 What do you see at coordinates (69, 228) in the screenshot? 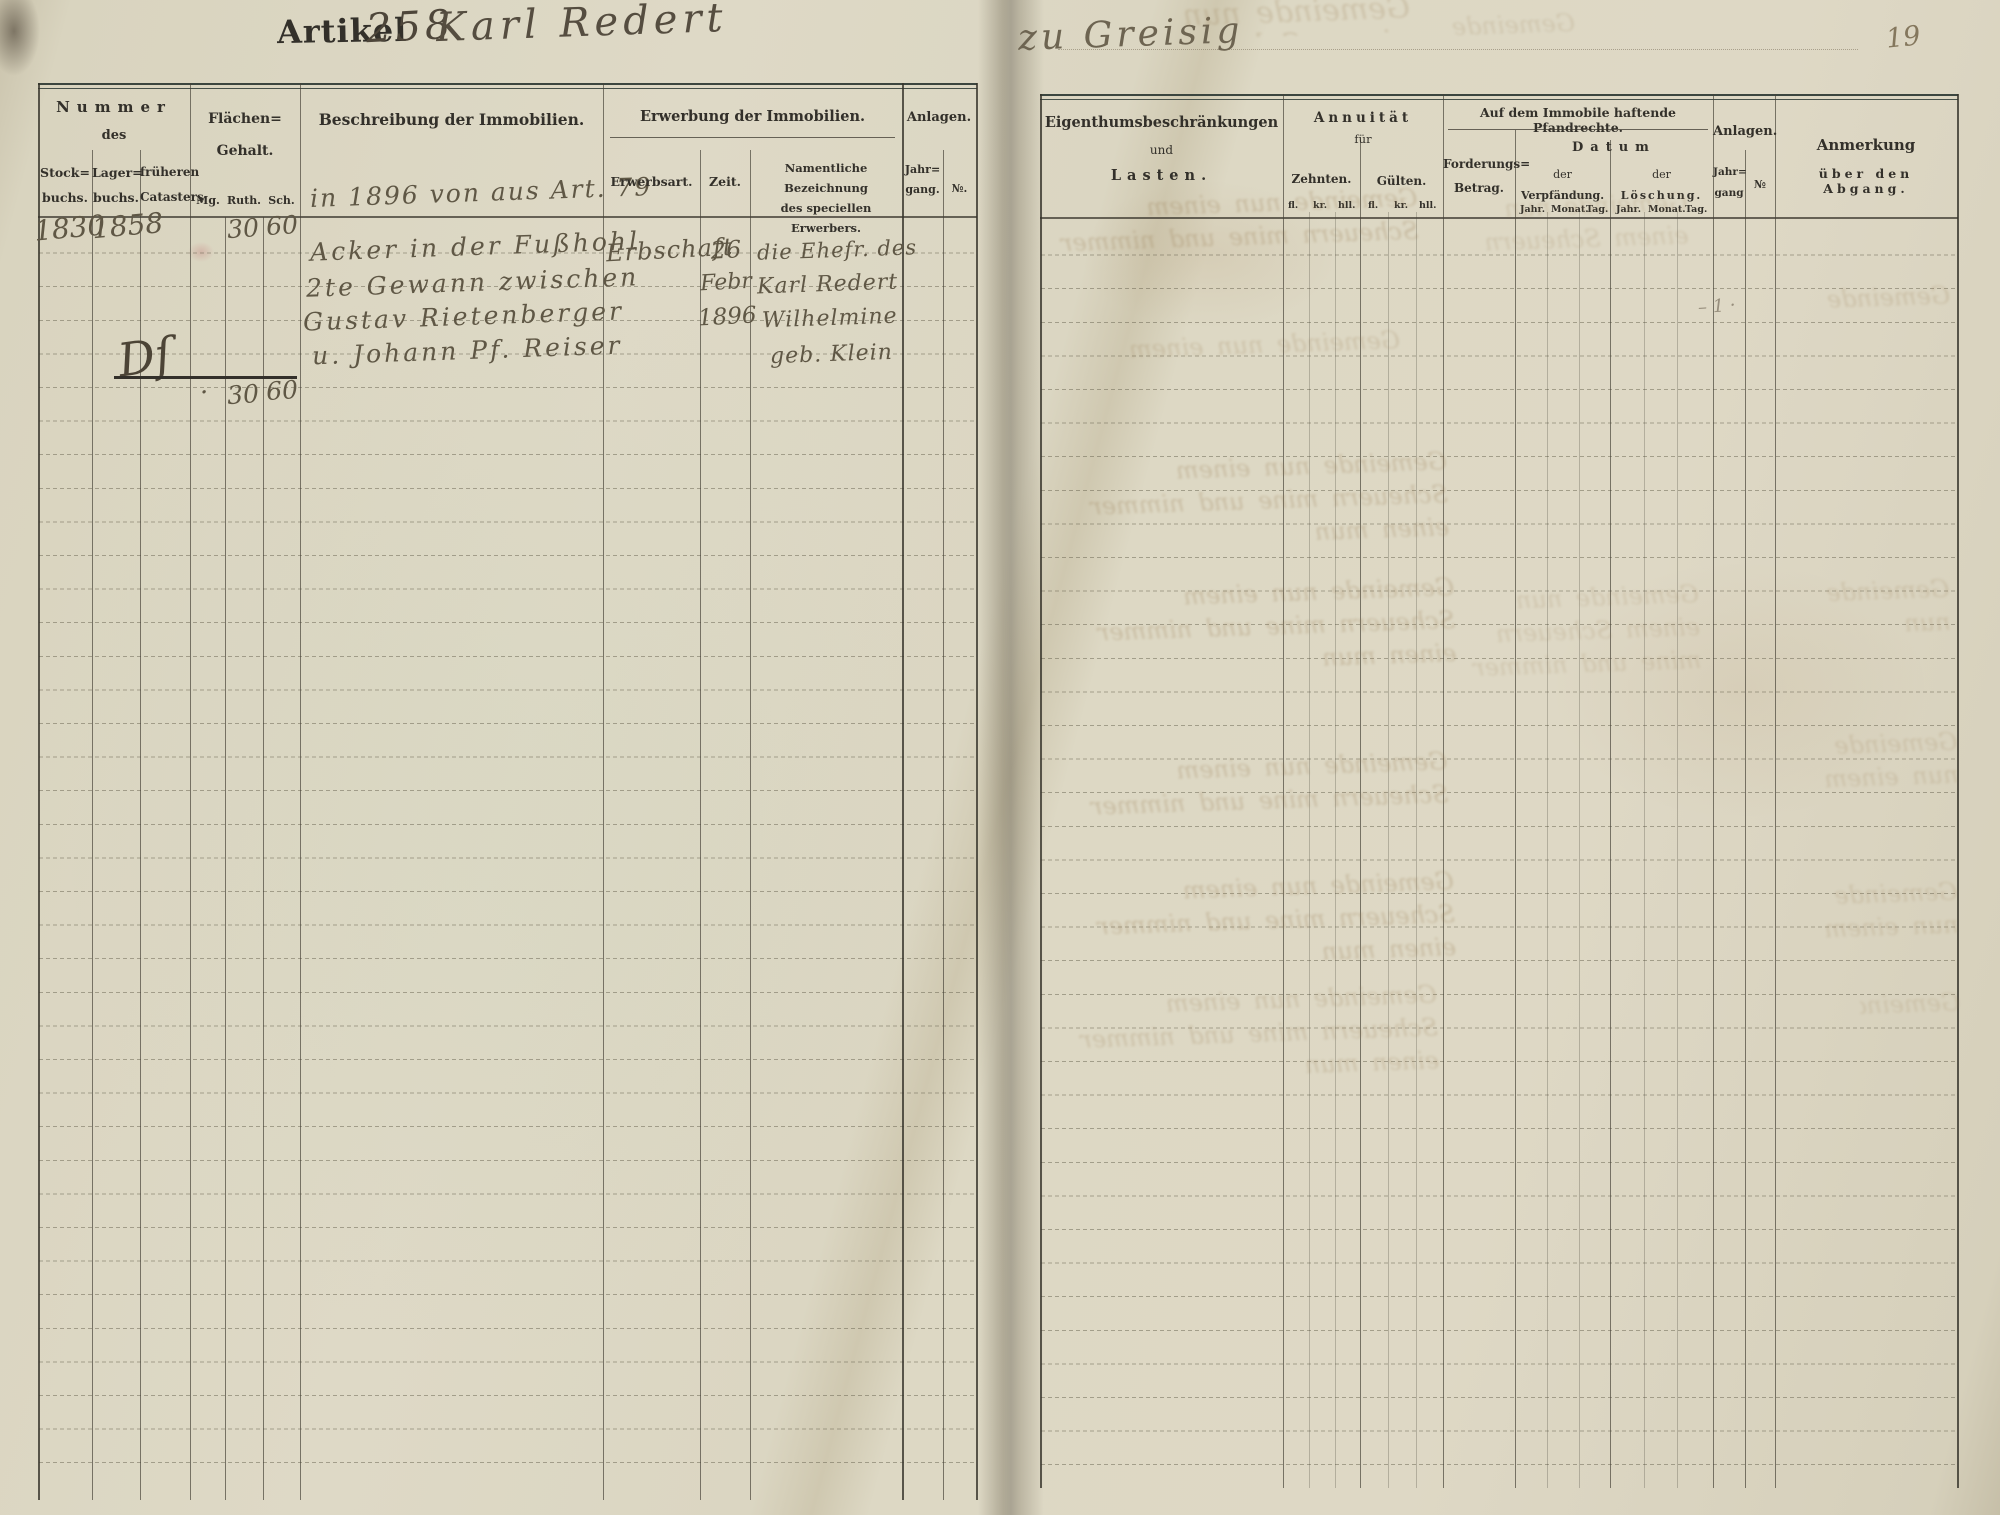
I see `entry-stockbuchs: 1830` at bounding box center [69, 228].